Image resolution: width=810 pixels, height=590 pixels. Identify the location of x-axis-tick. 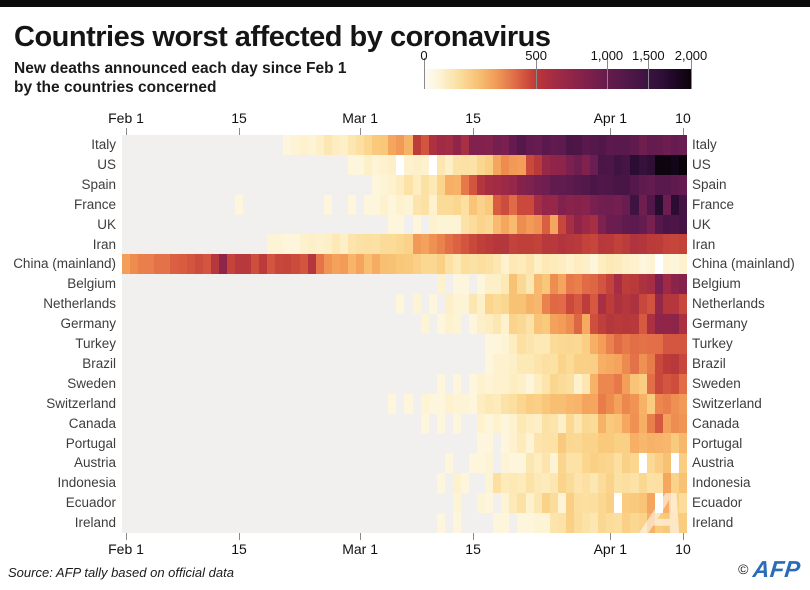
(240, 536).